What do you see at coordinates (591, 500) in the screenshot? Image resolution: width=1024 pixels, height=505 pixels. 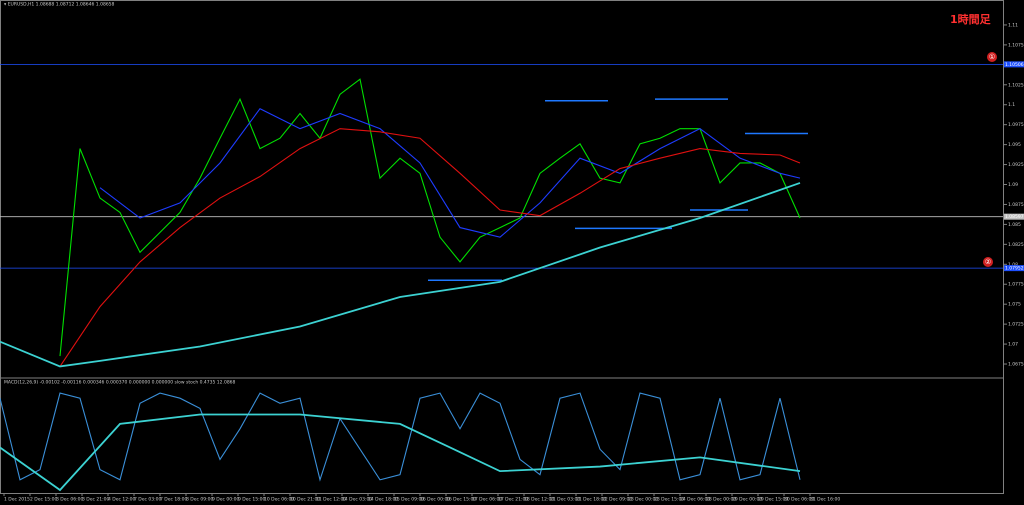 I see `x-tick-label: 21 Dec 18:00` at bounding box center [591, 500].